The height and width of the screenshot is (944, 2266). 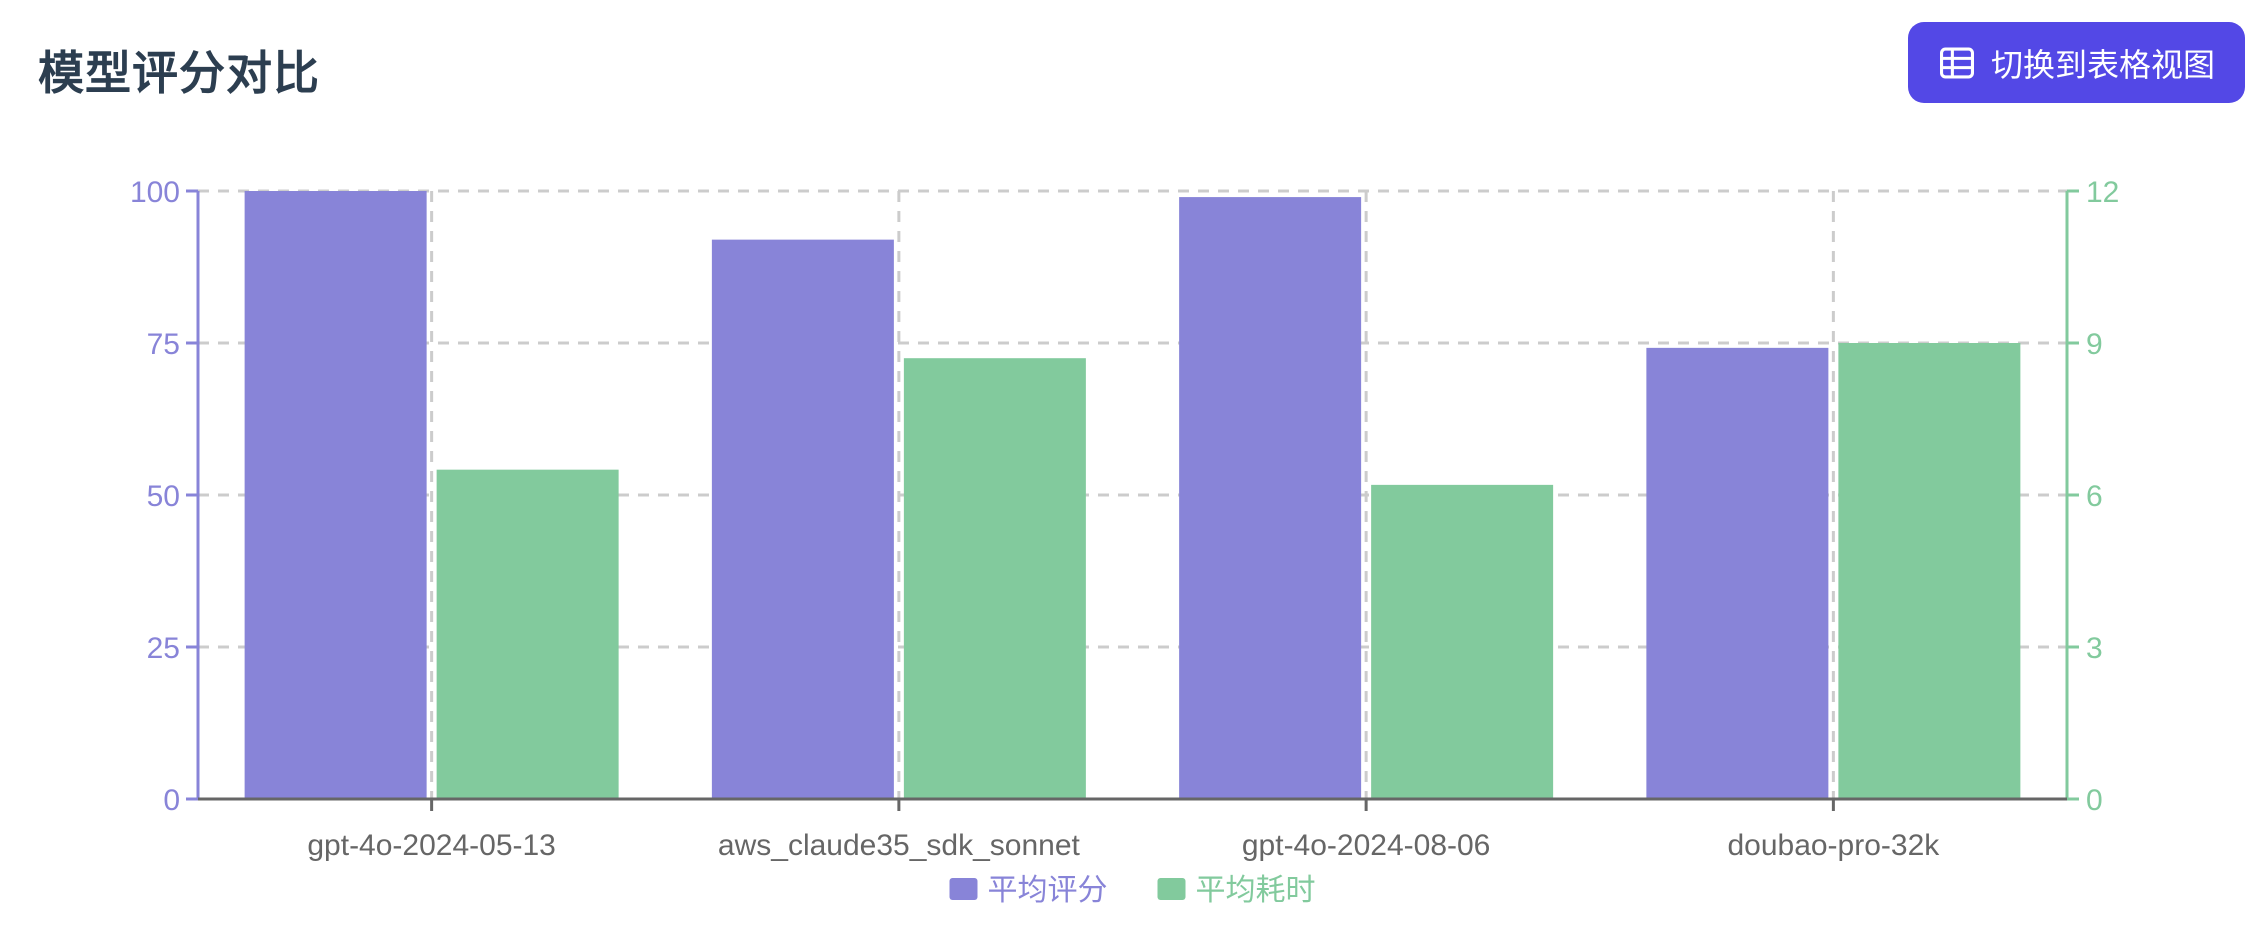 I want to click on legend-swatch-score, so click(x=963, y=889).